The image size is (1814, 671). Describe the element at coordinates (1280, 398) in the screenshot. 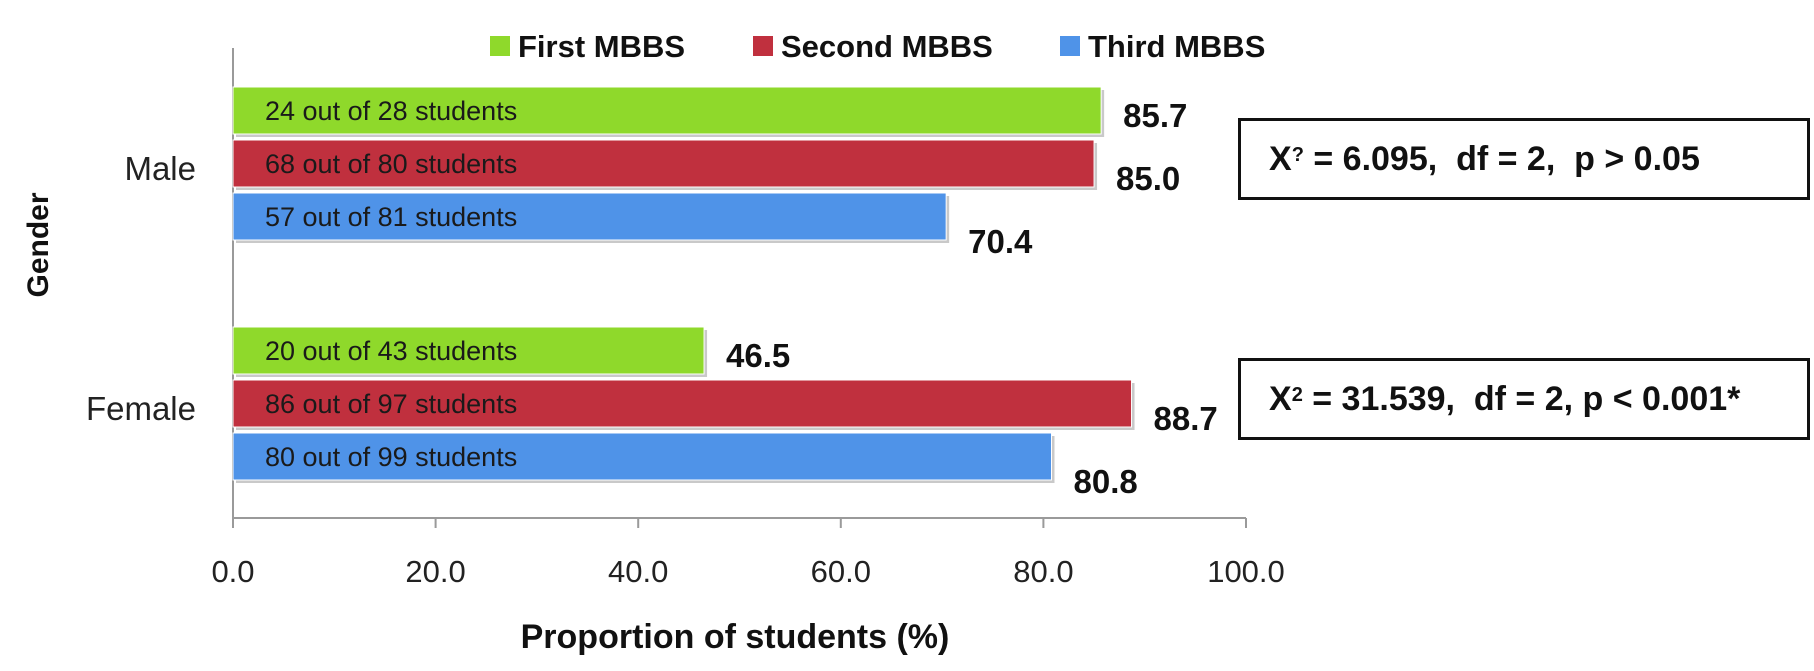

I see `stat-female-symbol: X` at that location.